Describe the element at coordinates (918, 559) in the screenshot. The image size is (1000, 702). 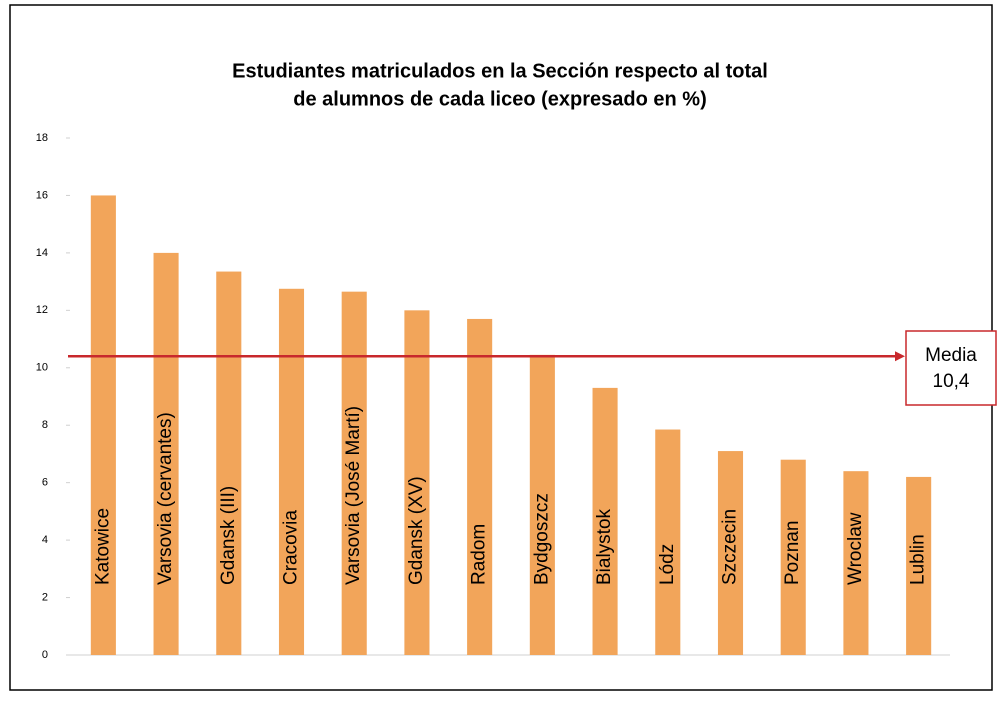
I see `x-tick-label: Lublin` at that location.